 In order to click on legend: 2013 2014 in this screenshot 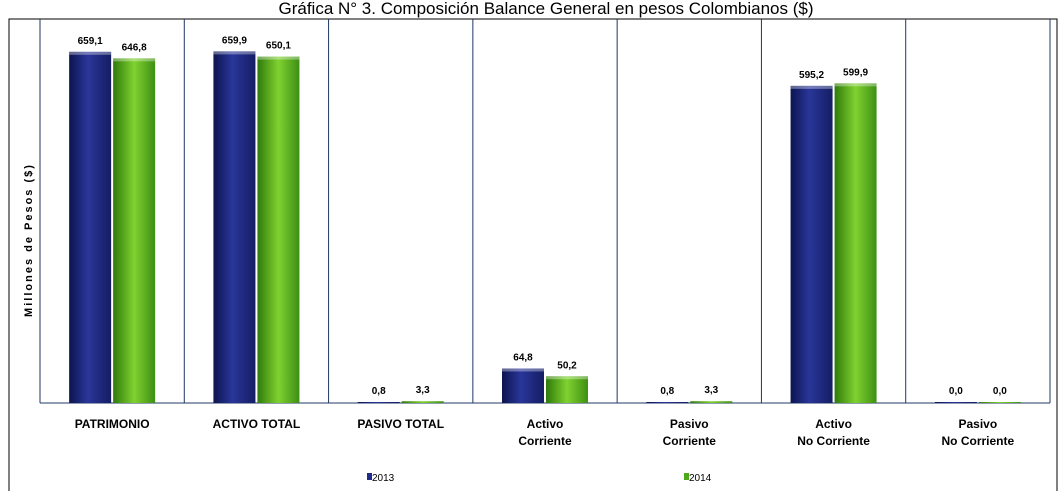, I will do `click(539, 478)`.